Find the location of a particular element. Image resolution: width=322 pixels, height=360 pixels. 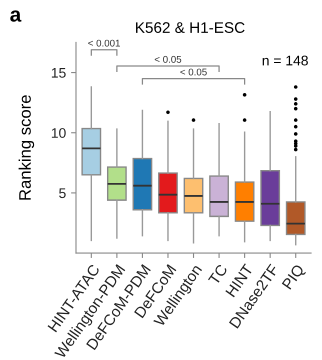

y-tick-label: 10 is located at coordinates (59, 133).